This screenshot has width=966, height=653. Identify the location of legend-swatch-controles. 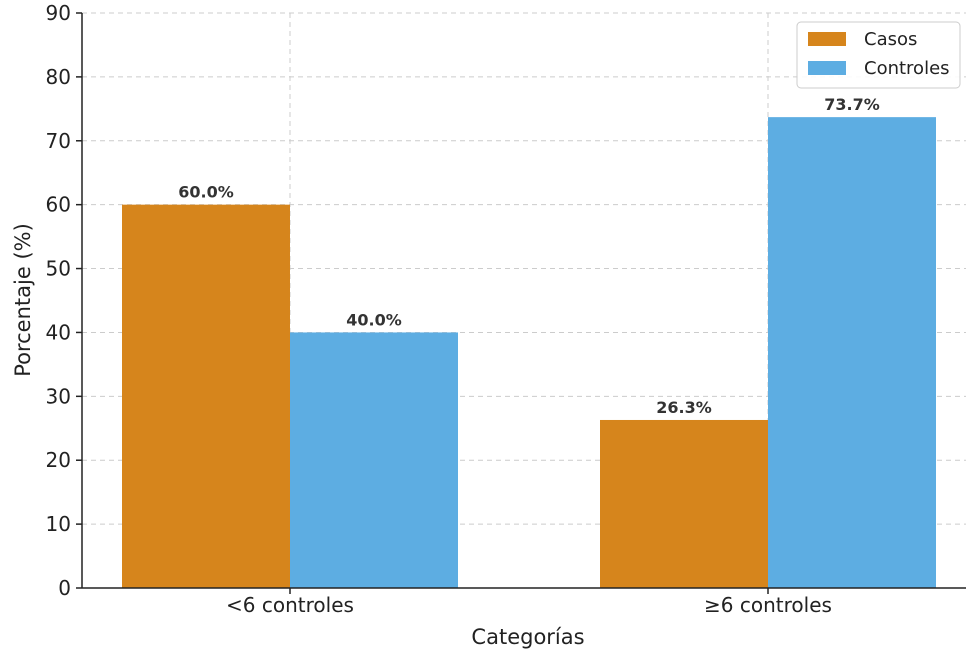
(827, 68).